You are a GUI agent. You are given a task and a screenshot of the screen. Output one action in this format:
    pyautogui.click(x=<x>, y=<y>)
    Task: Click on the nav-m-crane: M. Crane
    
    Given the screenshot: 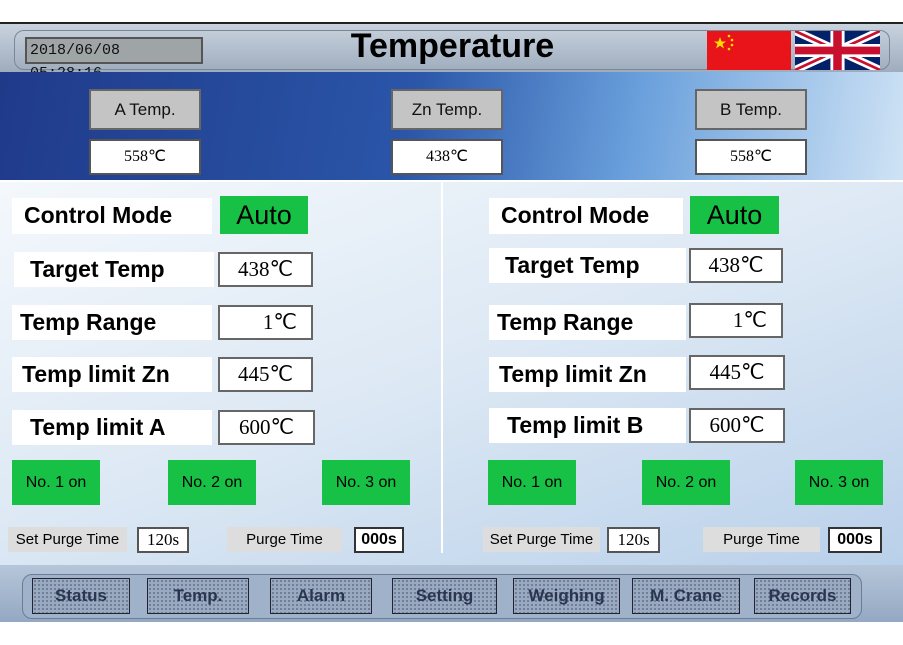 What is the action you would take?
    pyautogui.click(x=686, y=596)
    